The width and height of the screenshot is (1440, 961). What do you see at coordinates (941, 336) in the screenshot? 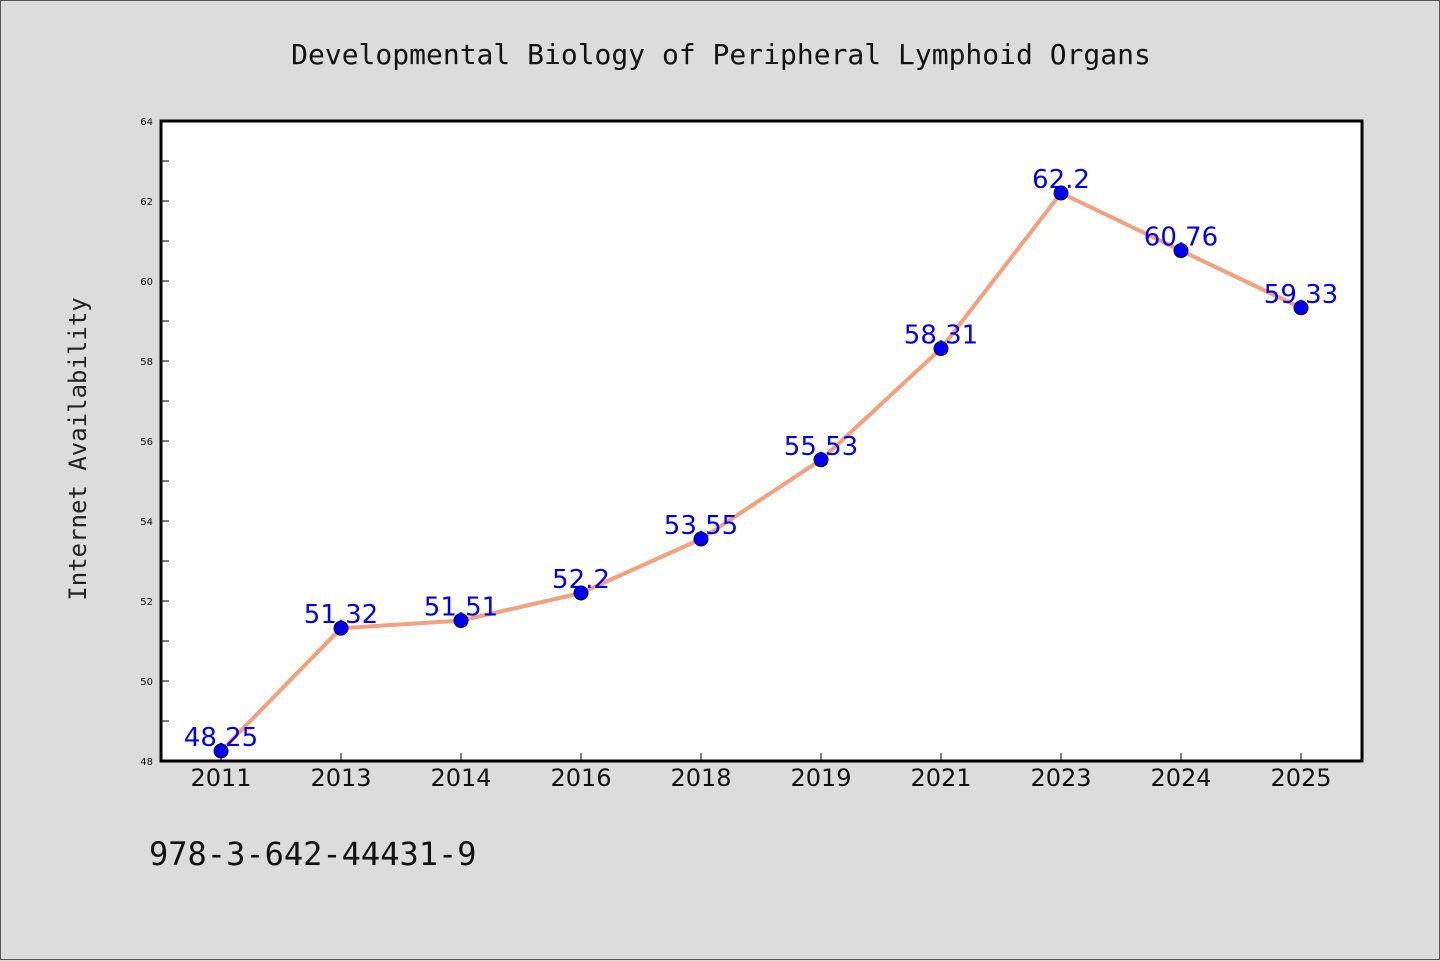
I see `data-label: 58.31` at bounding box center [941, 336].